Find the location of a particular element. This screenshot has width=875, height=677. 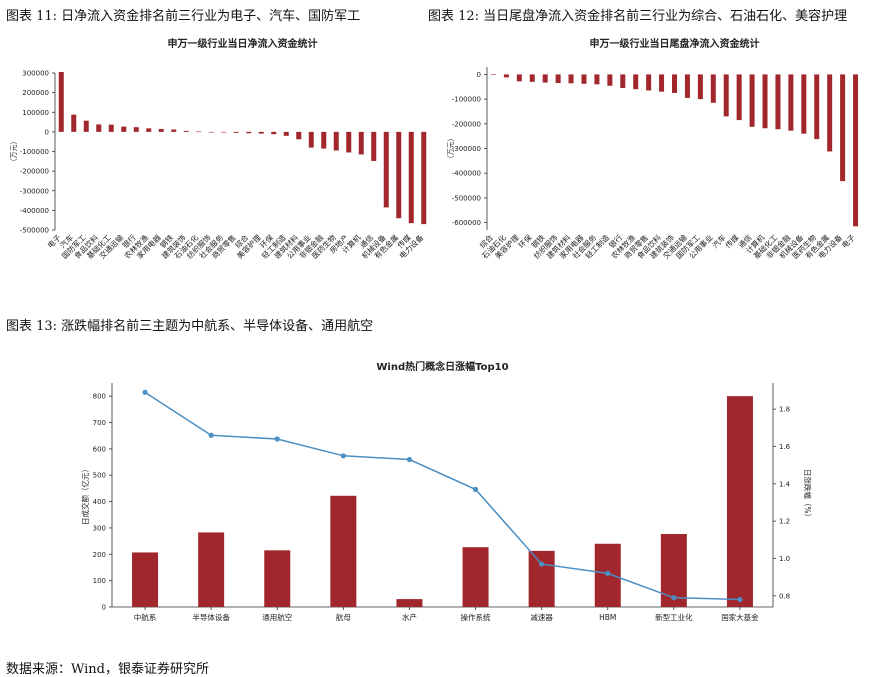

y-tick-label: -100000 is located at coordinates (34, 152).